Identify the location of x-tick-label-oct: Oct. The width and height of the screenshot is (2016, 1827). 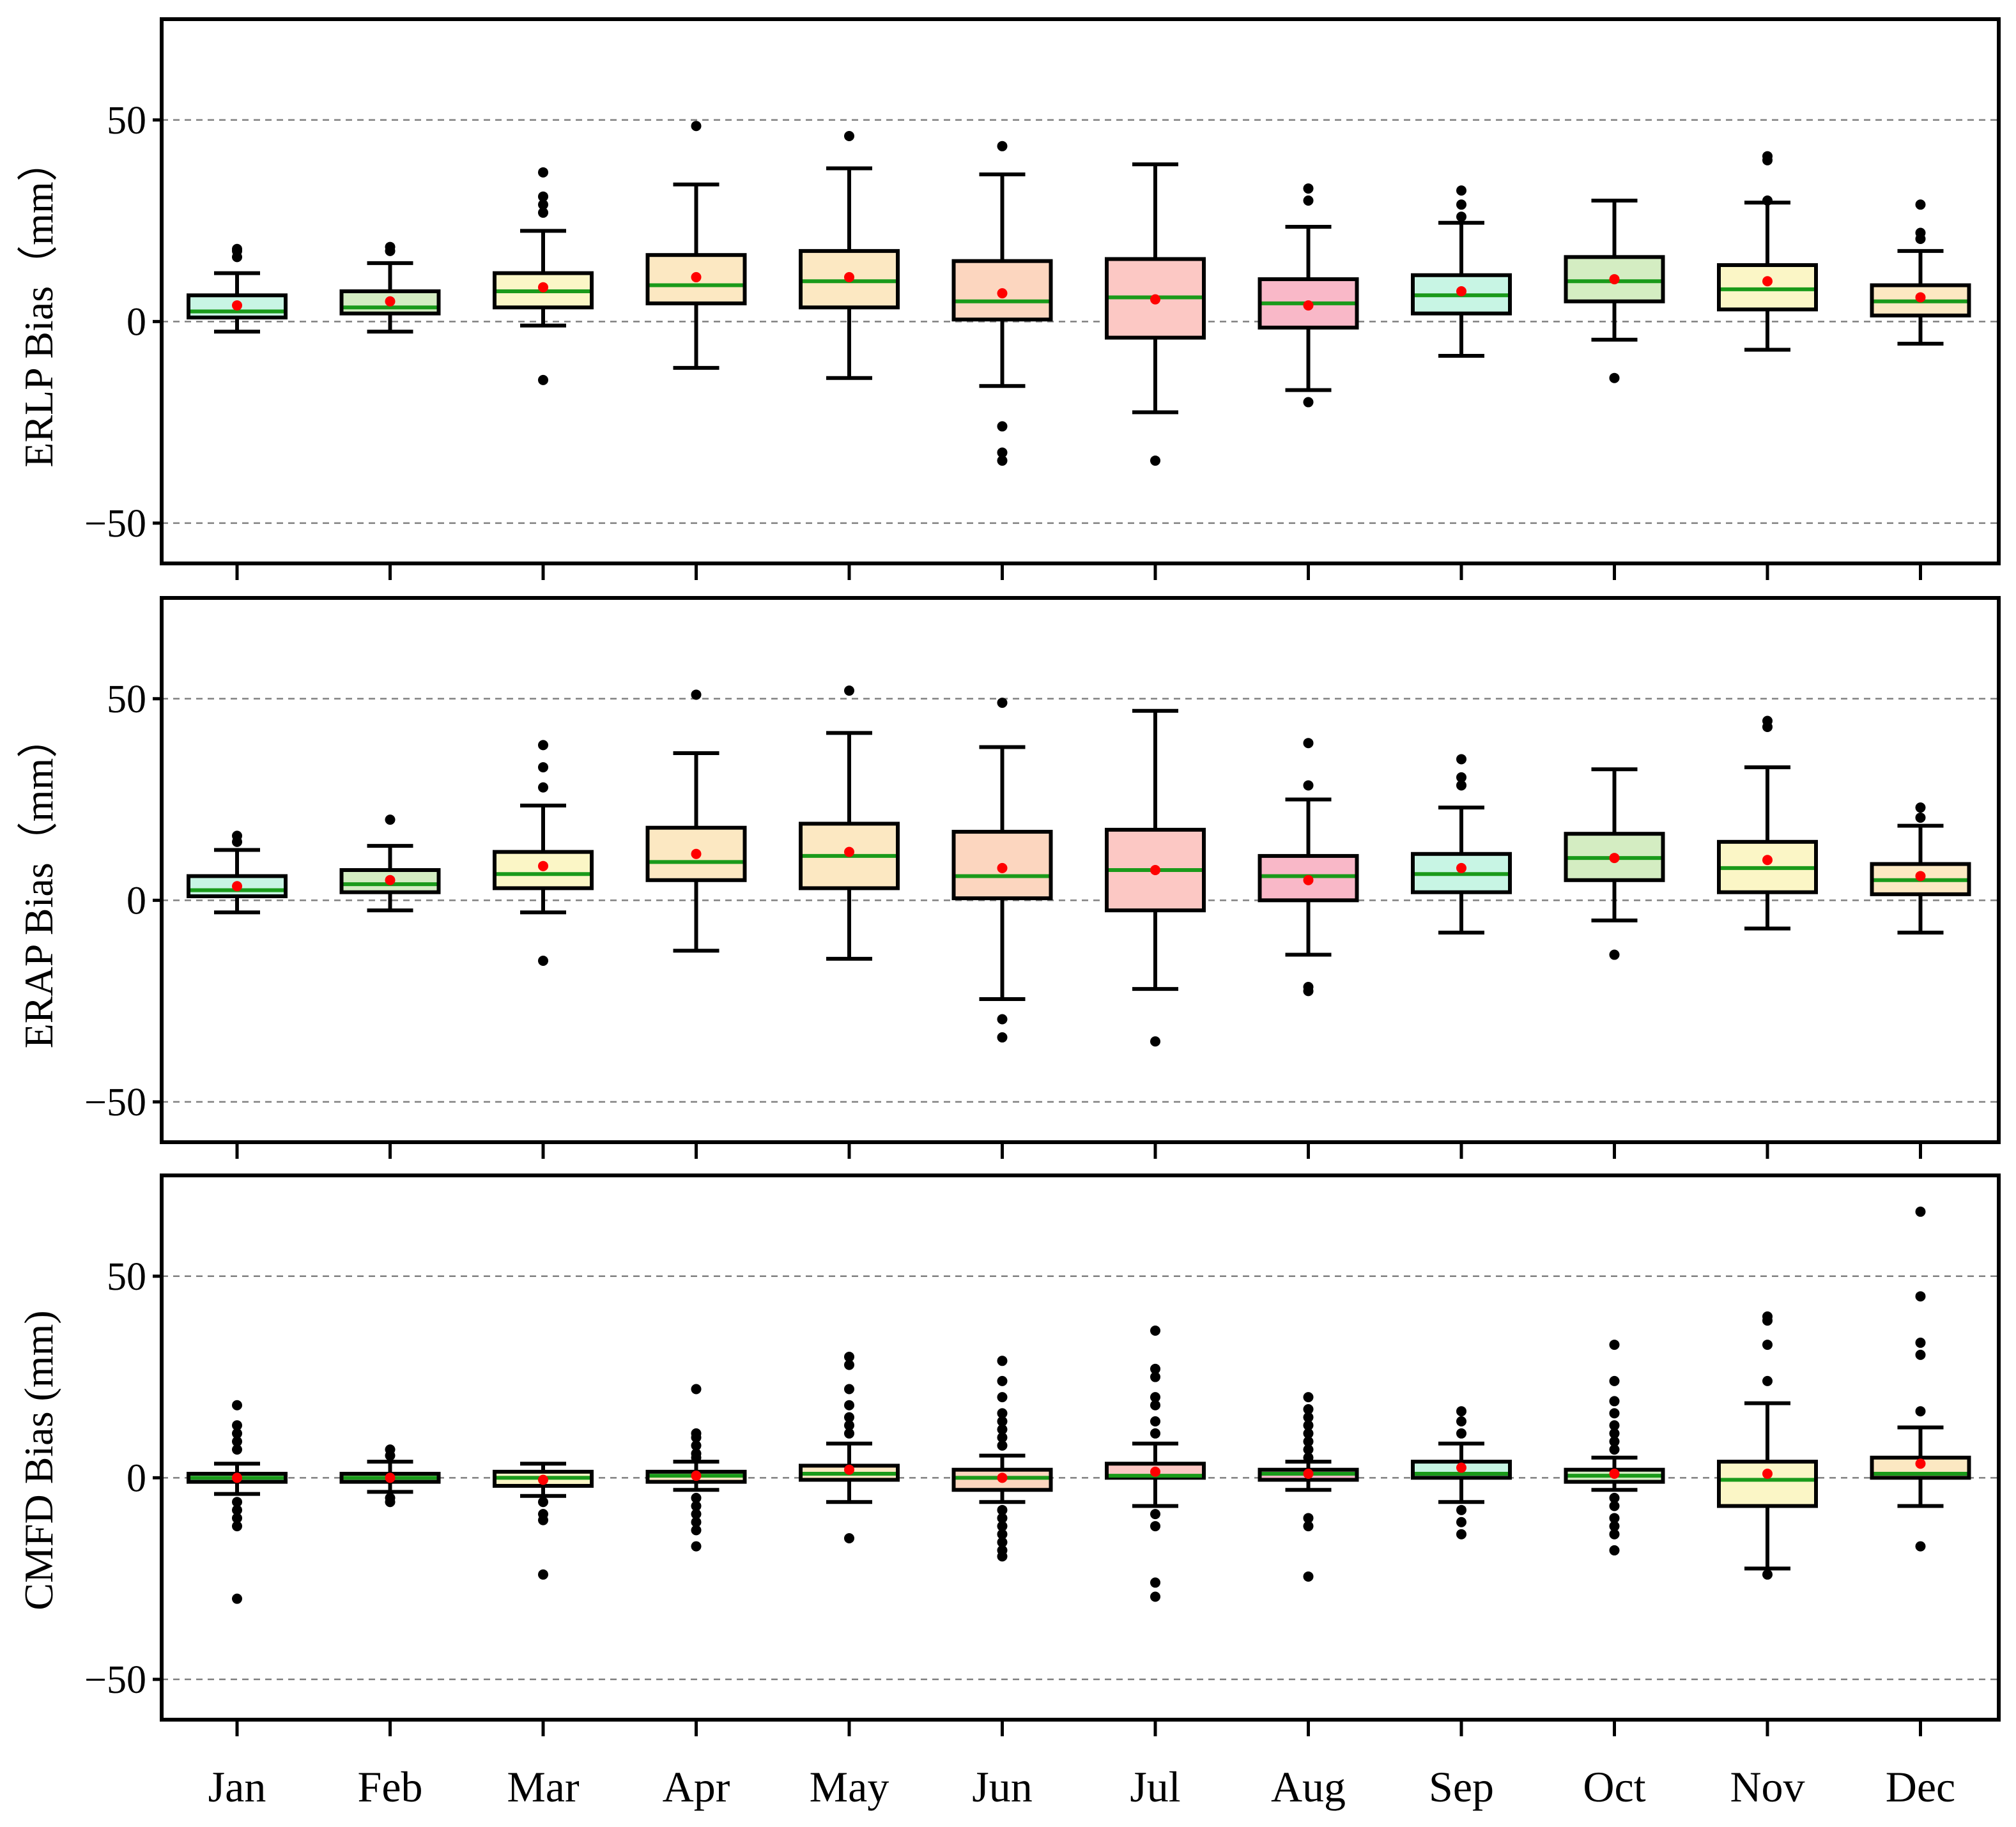
(1614, 1786).